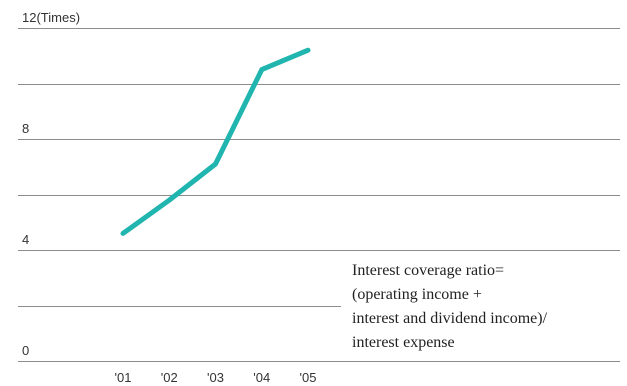  What do you see at coordinates (417, 294) in the screenshot?
I see `formula-line-2: (operating income +` at bounding box center [417, 294].